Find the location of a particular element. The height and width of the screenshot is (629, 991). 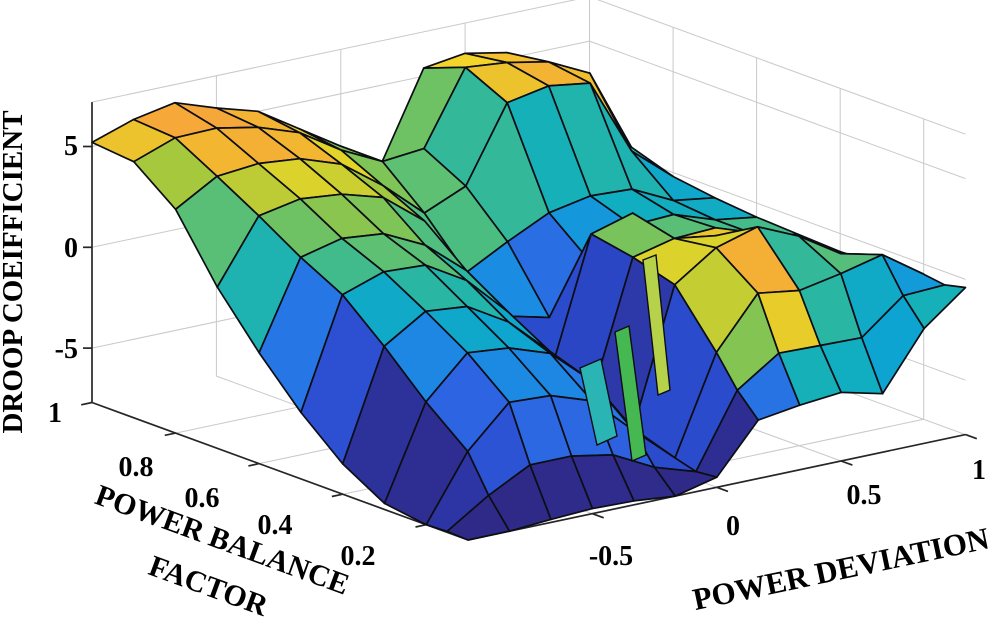

svg-text: 0.5 is located at coordinates (864, 495).